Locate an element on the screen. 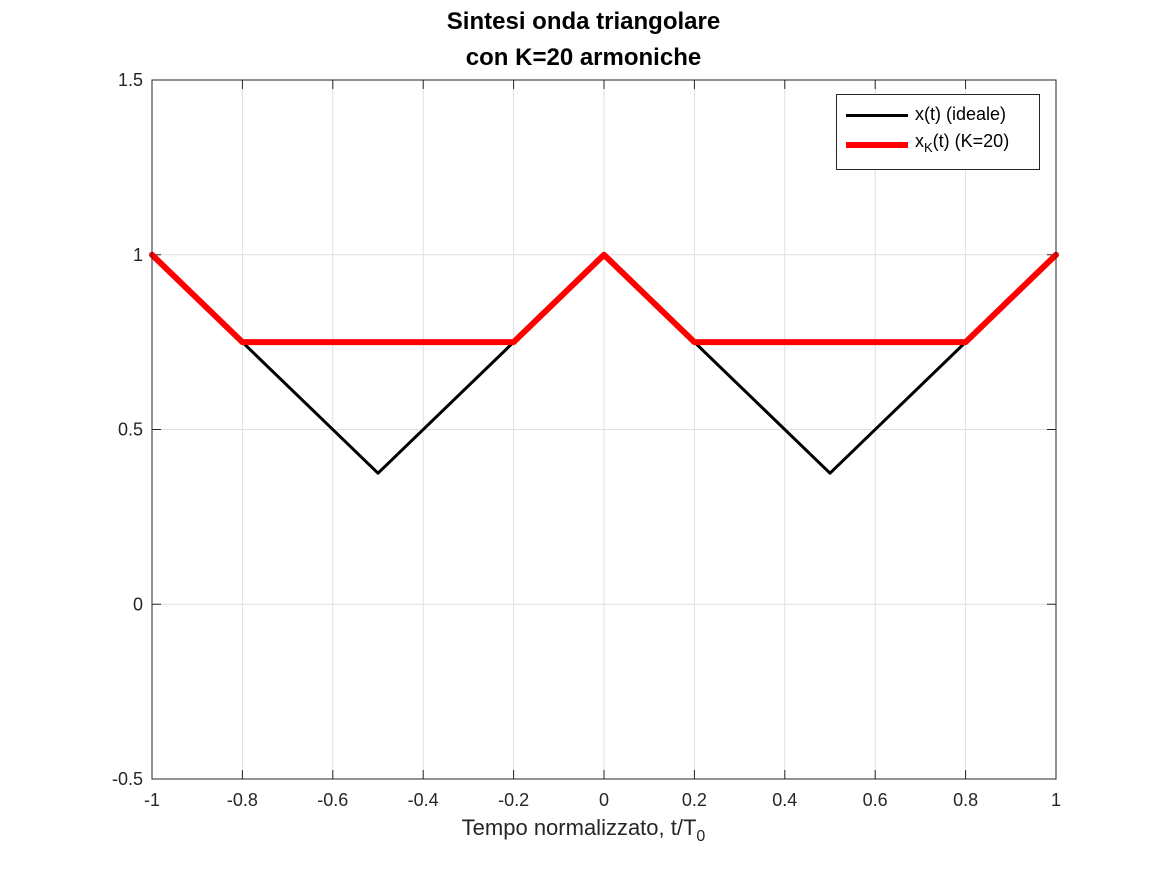 Image resolution: width=1167 pixels, height=875 pixels. legend-entry-ideal: x(t) (ideale) is located at coordinates (938, 116).